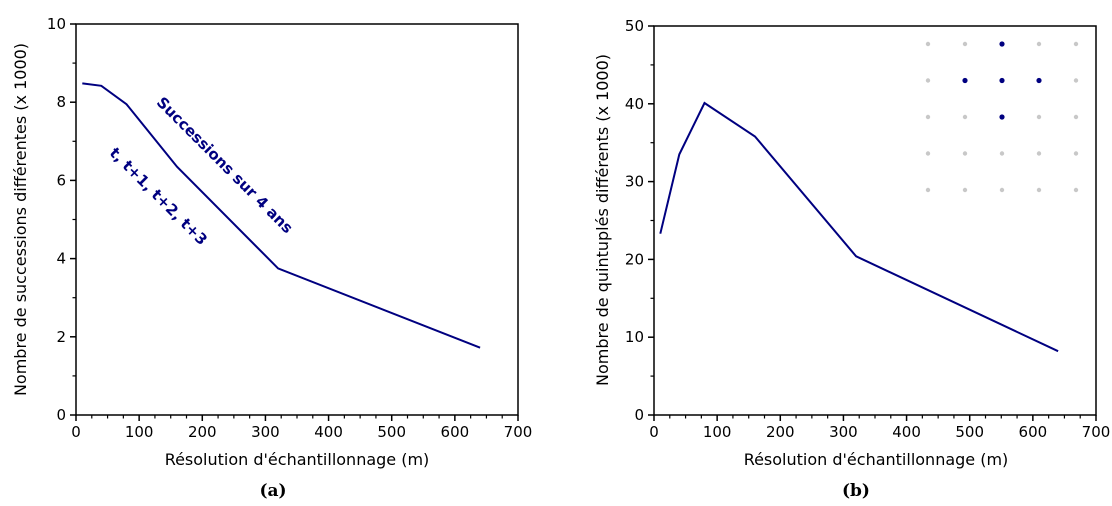 The width and height of the screenshot is (1112, 506). Describe the element at coordinates (61, 180) in the screenshot. I see `y-tick-label: 6` at that location.